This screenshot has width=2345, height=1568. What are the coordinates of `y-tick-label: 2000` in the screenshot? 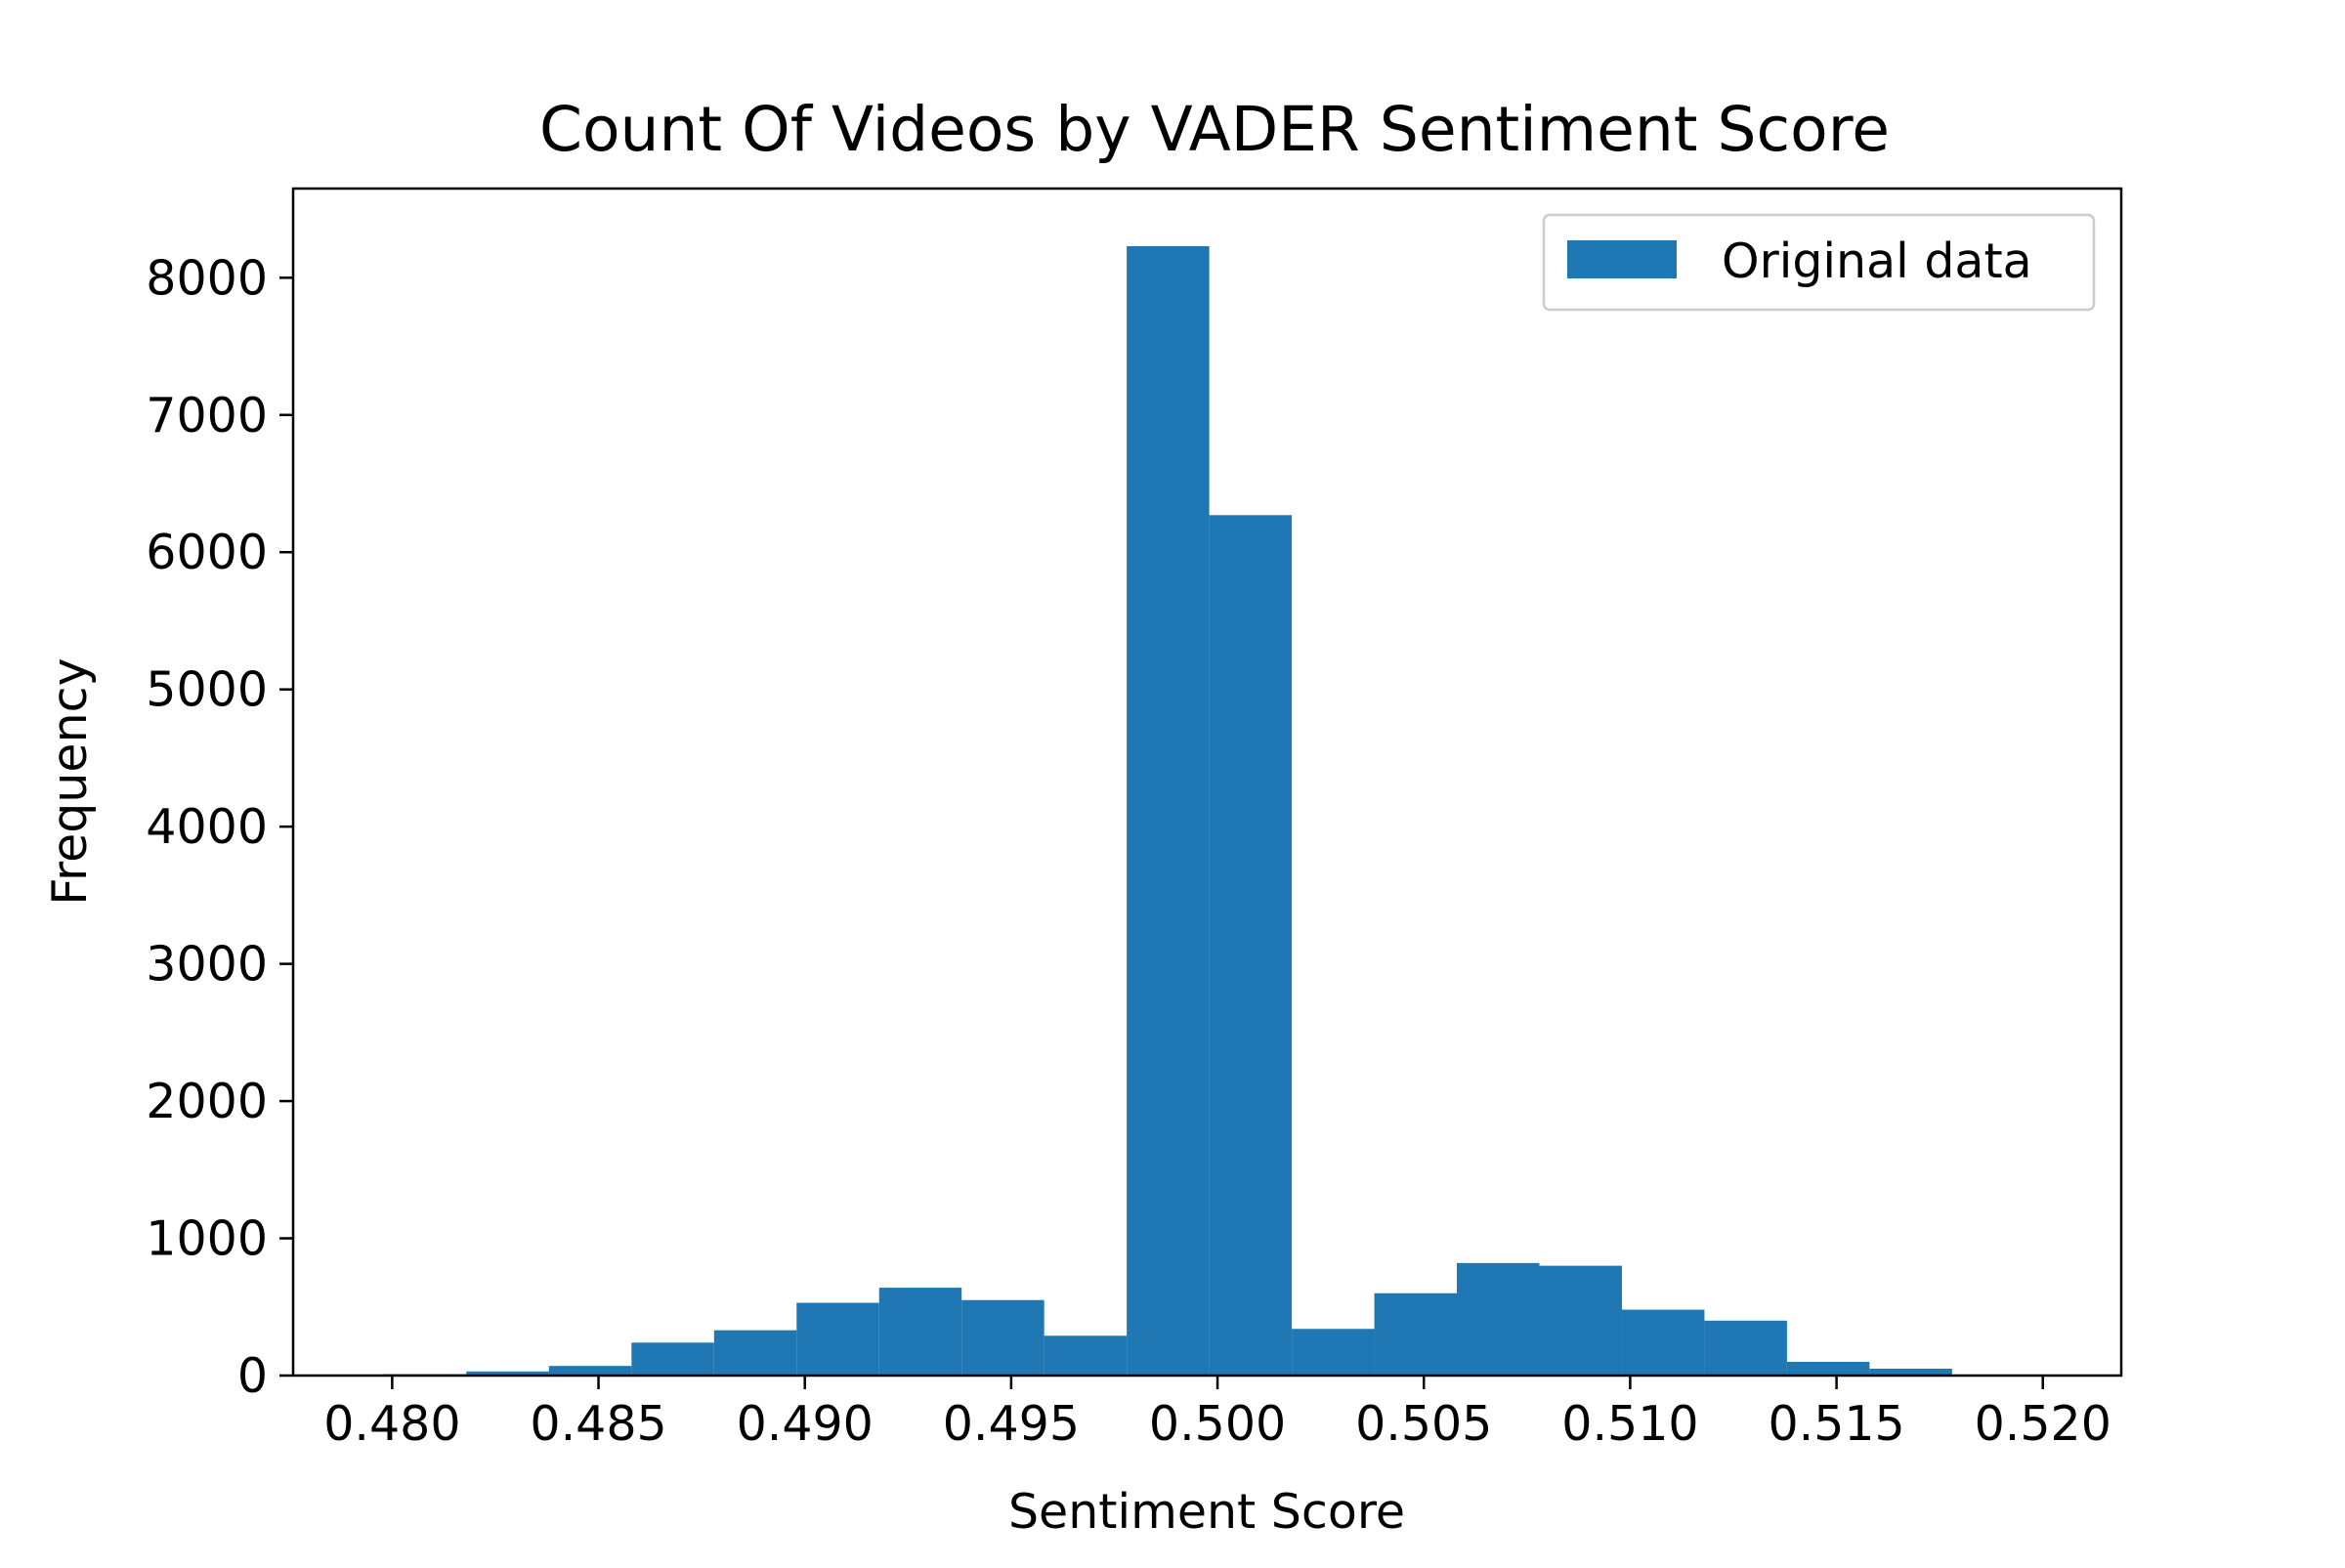 It's located at (207, 1101).